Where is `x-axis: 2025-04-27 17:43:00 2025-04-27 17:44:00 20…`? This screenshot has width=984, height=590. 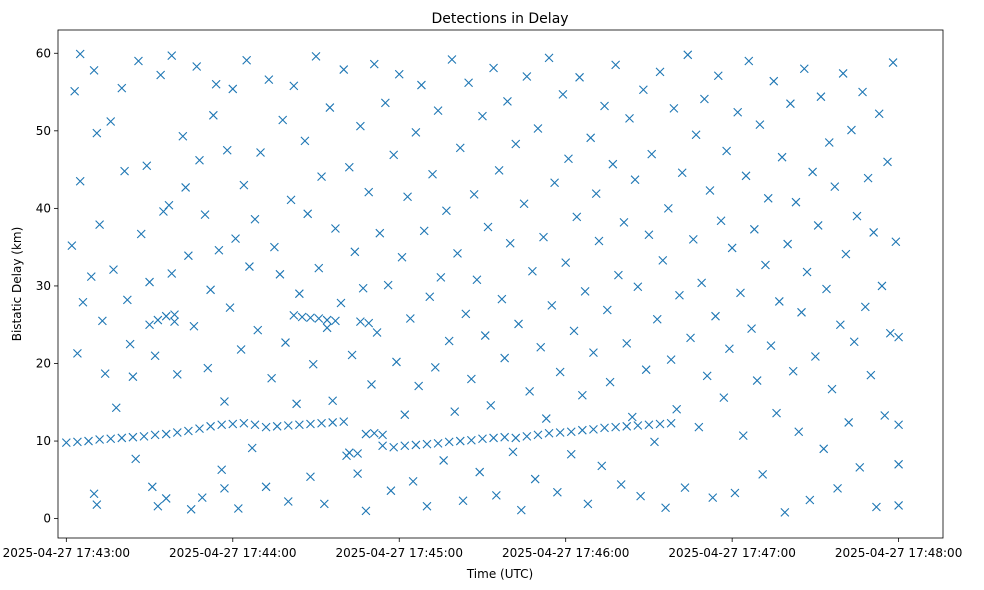 x-axis: 2025-04-27 17:43:00 2025-04-27 17:44:00 20… is located at coordinates (482, 549).